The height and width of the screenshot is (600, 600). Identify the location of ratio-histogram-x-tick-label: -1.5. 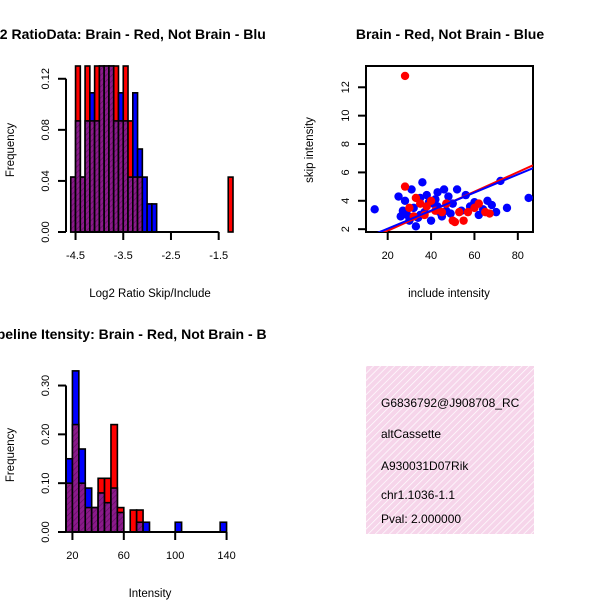
(218, 256).